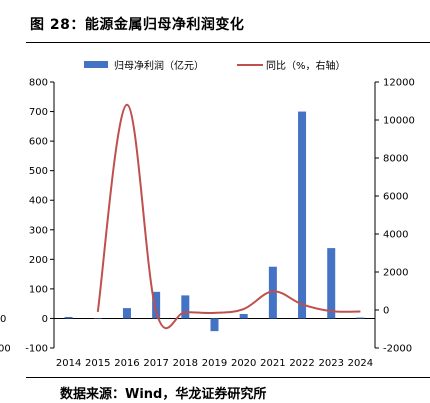 This screenshot has width=430, height=403. I want to click on x-tick-label: 2015, so click(97, 363).